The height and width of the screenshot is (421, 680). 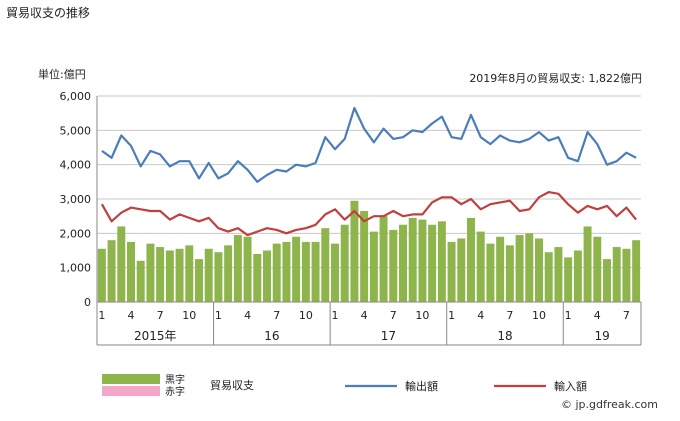 I want to click on year-label: 17, so click(x=388, y=336).